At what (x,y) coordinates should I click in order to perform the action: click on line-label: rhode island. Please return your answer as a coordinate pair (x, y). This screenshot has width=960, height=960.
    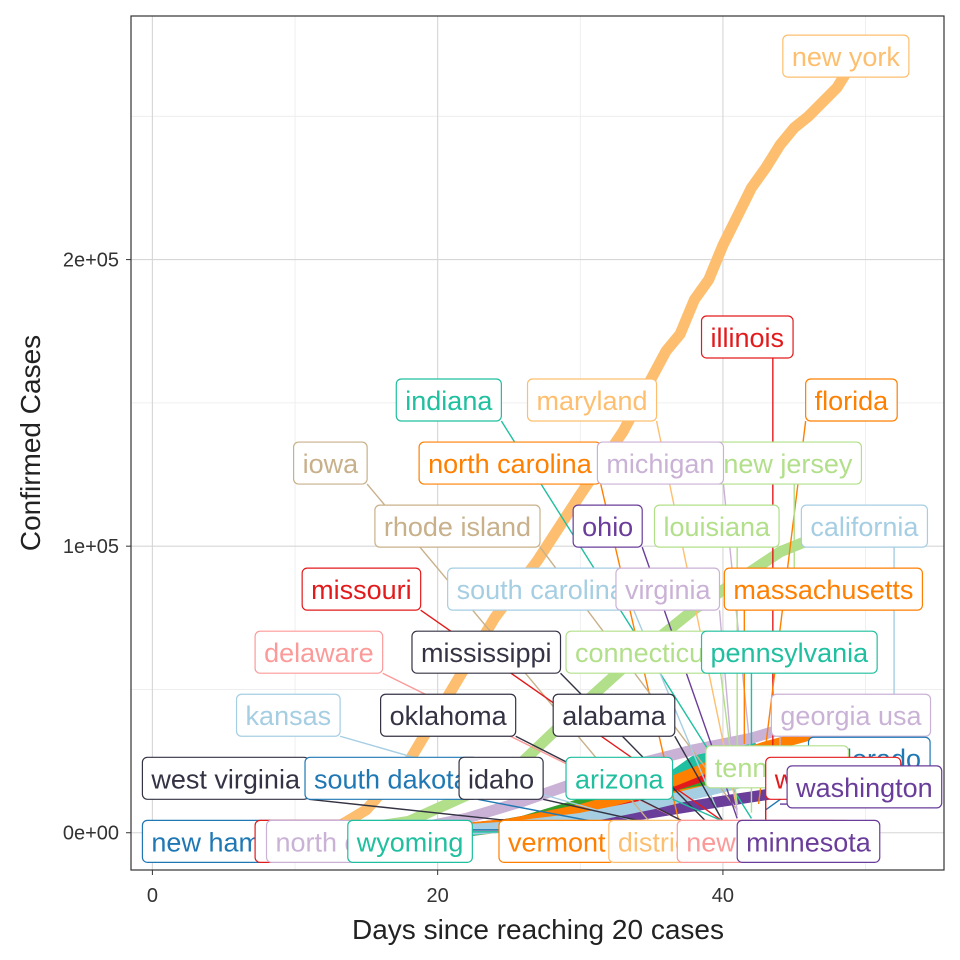
    Looking at the image, I should click on (457, 526).